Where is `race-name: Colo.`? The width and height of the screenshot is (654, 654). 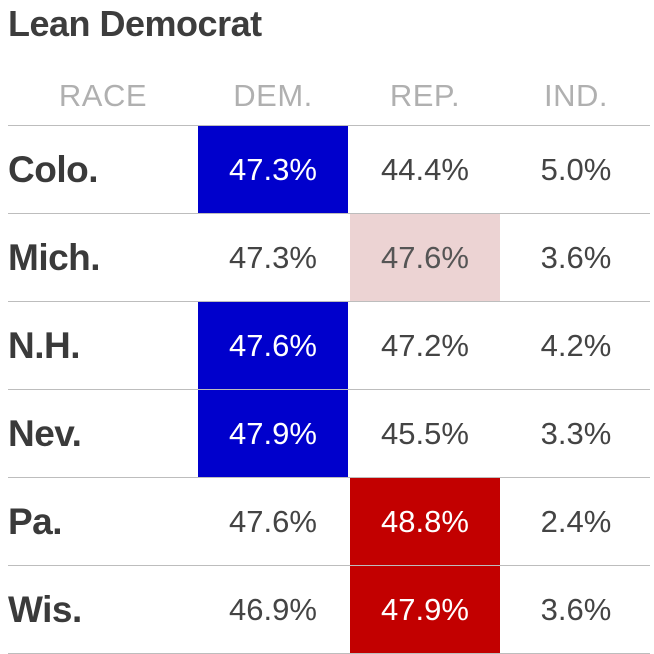 race-name: Colo. is located at coordinates (53, 169).